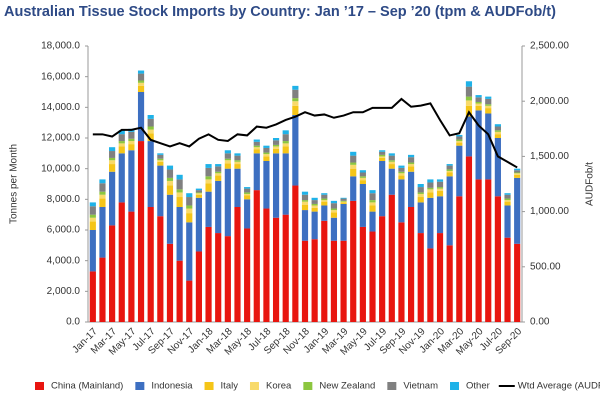 Image resolution: width=600 pixels, height=402 pixels. What do you see at coordinates (549, 46) in the screenshot?
I see `y2-tick-label: 2,500.00` at bounding box center [549, 46].